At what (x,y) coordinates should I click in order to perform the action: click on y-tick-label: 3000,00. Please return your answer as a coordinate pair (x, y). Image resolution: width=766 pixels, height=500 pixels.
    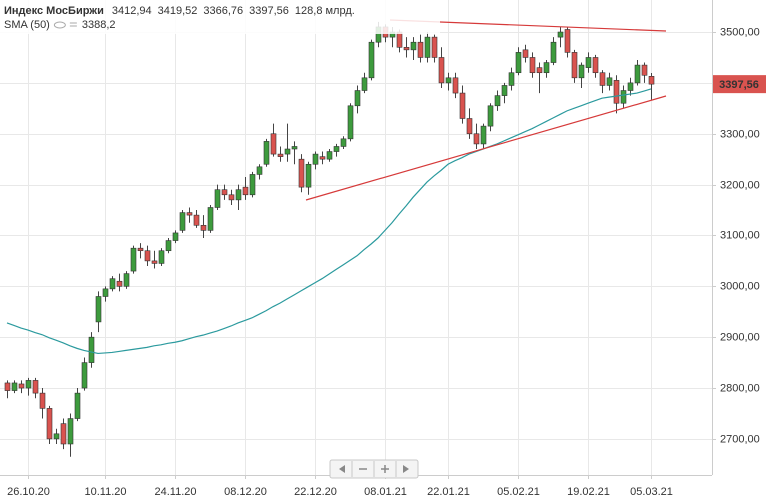
    Looking at the image, I should click on (740, 286).